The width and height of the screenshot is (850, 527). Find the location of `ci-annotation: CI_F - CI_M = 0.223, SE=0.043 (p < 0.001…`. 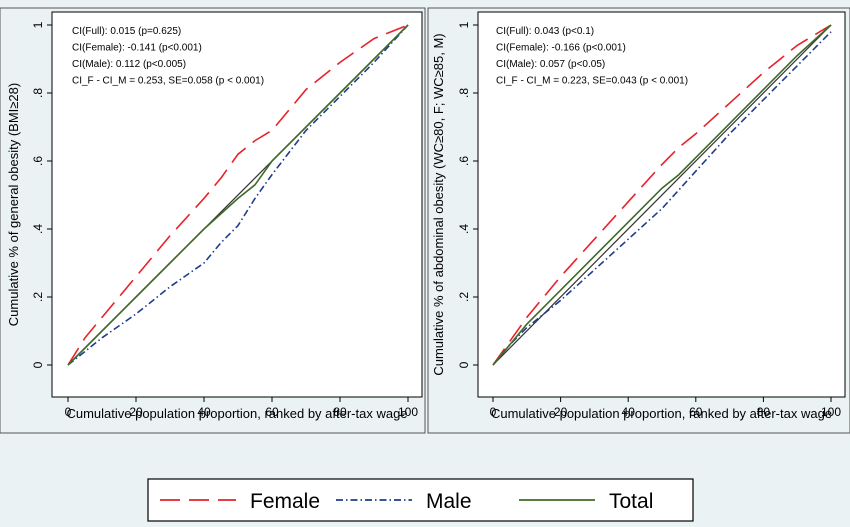

ci-annotation: CI_F - CI_M = 0.223, SE=0.043 (p < 0.001… is located at coordinates (592, 81).